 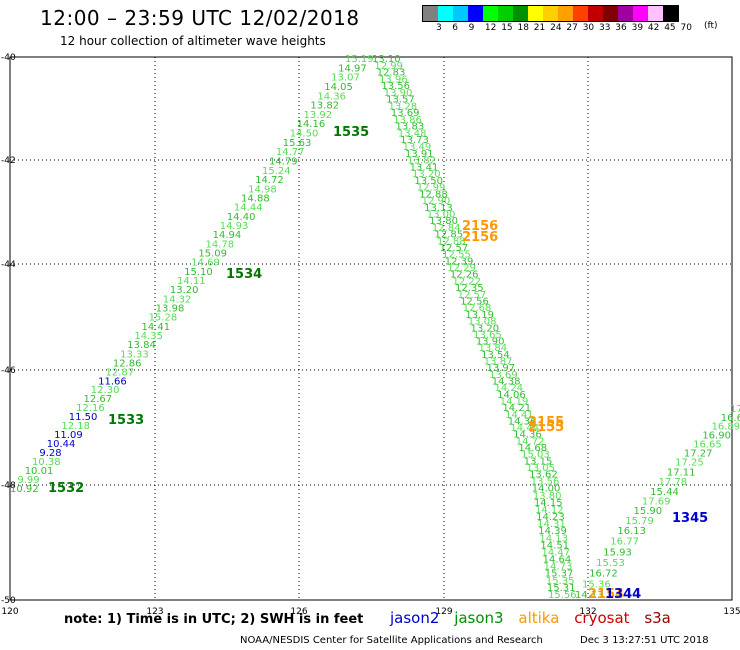 What do you see at coordinates (508, 388) in the screenshot?
I see `wave-height-label: 14.24` at bounding box center [508, 388].